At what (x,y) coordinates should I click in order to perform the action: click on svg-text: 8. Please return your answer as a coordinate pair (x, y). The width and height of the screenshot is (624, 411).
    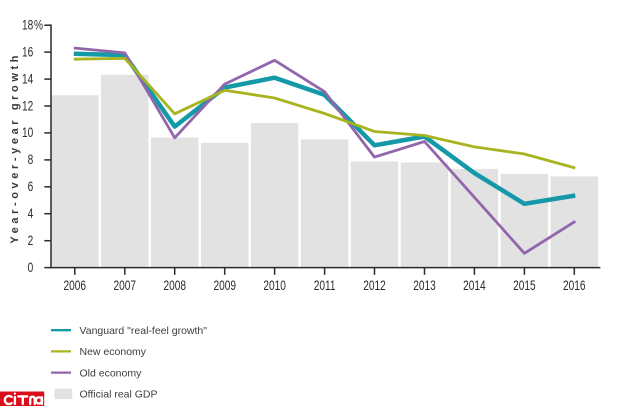
    Looking at the image, I should click on (31, 160).